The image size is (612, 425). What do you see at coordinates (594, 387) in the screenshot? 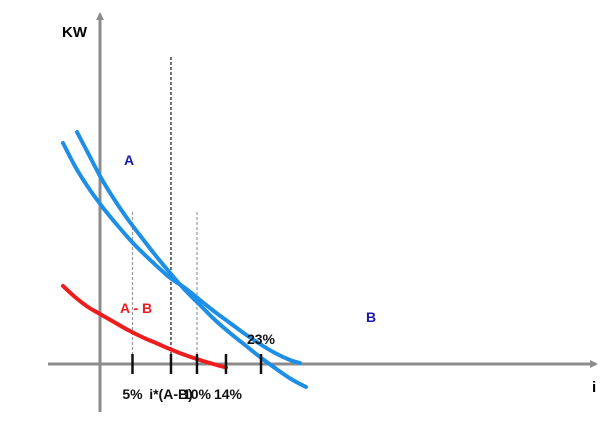
I see `x-axis-label: i` at bounding box center [594, 387].